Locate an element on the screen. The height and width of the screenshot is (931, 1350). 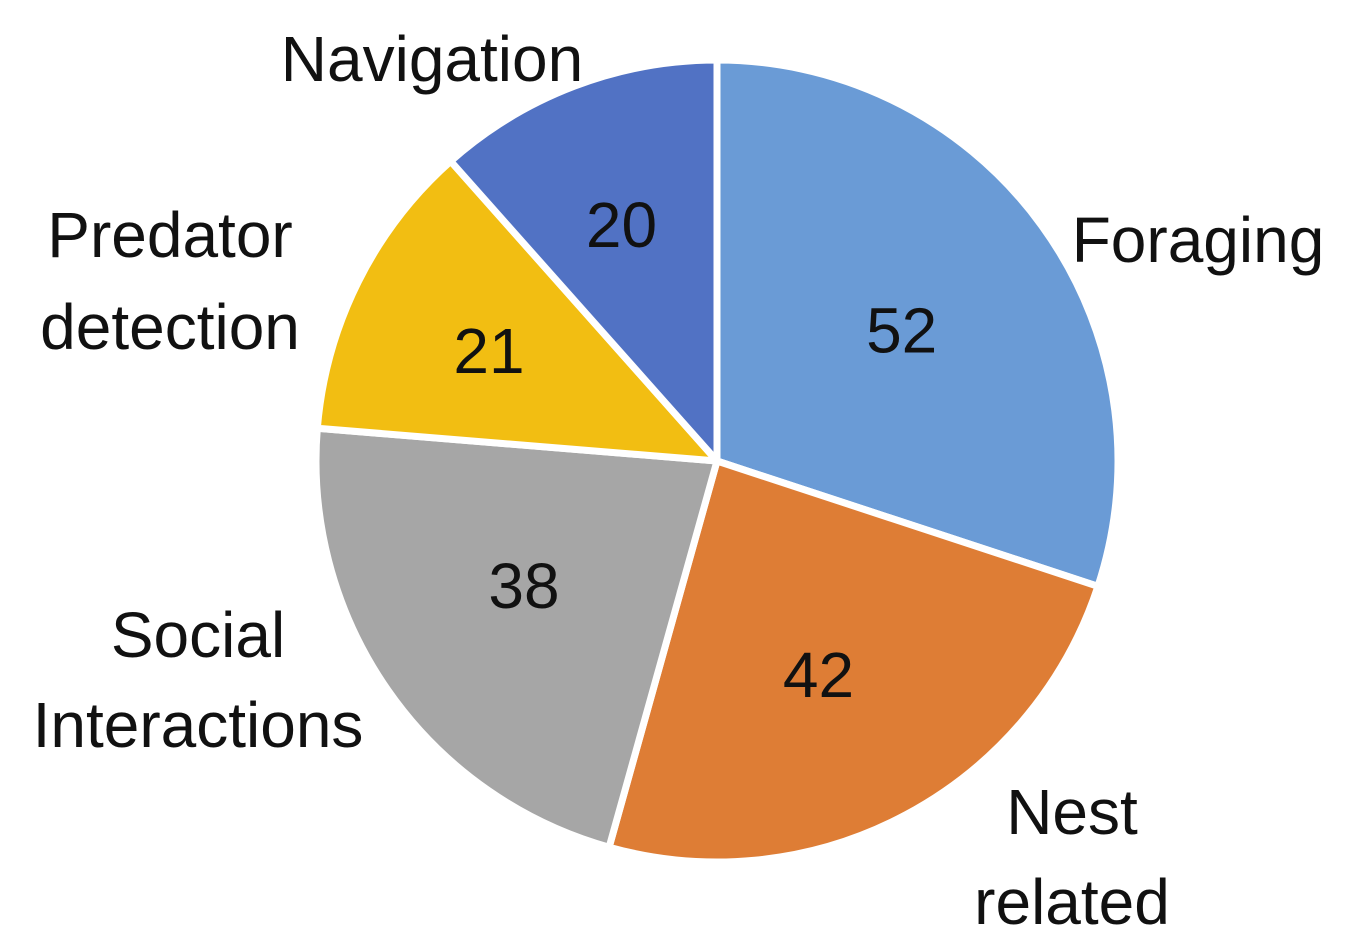
pie-category-label-predator-detection: Predator detection is located at coordinates (170, 281).